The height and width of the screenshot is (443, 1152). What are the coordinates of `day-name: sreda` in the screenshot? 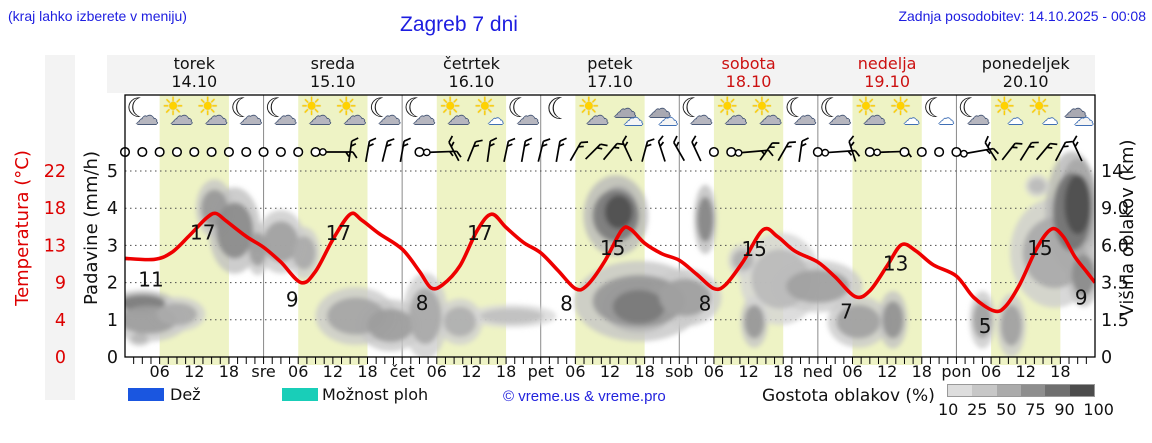 It's located at (333, 63).